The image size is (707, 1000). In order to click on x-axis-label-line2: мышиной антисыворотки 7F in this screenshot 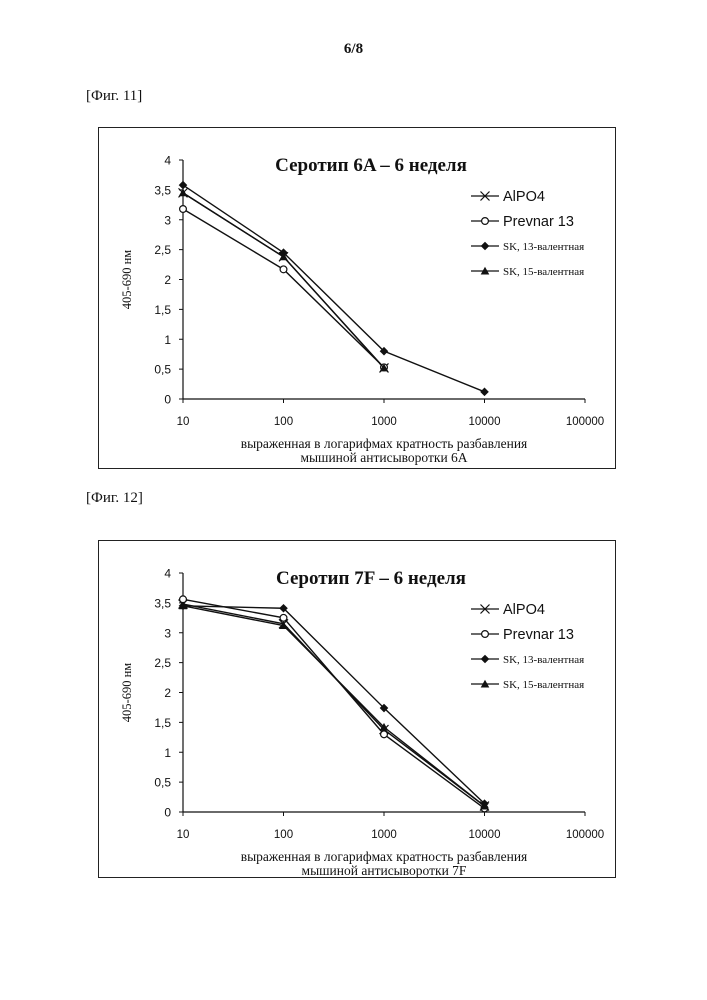, I will do `click(384, 870)`.